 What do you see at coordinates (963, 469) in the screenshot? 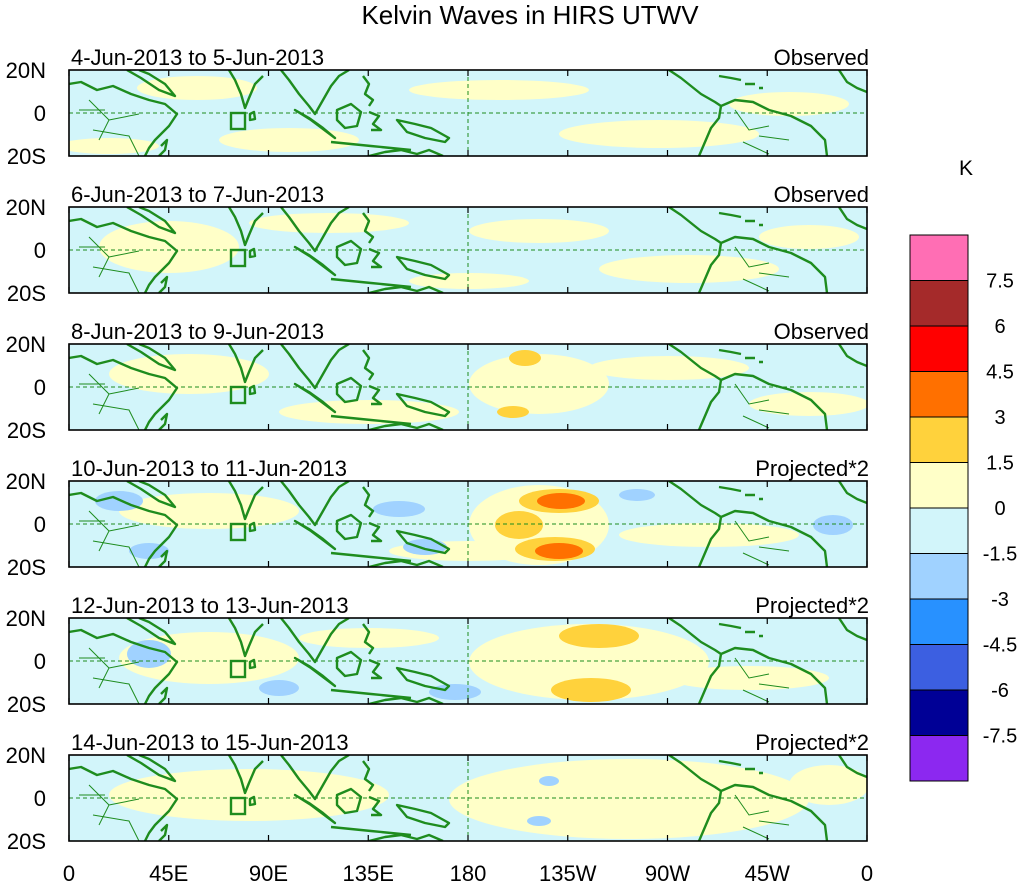
I see `colorbar: K 7.5 6 4.5 3 1.5 0 -1.5 -3 -4.5 -6 -7.5` at bounding box center [963, 469].